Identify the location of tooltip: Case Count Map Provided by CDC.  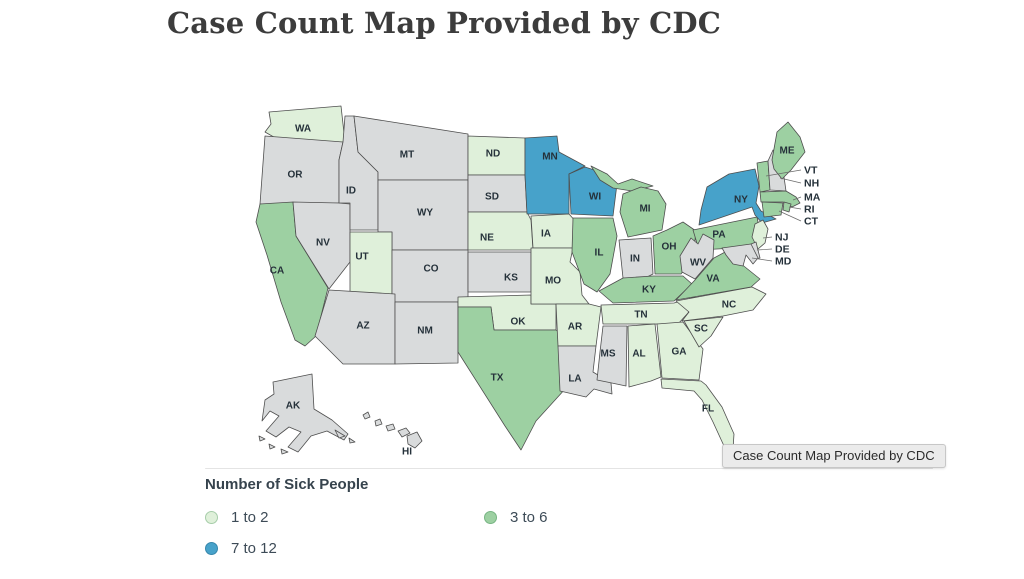
(834, 456).